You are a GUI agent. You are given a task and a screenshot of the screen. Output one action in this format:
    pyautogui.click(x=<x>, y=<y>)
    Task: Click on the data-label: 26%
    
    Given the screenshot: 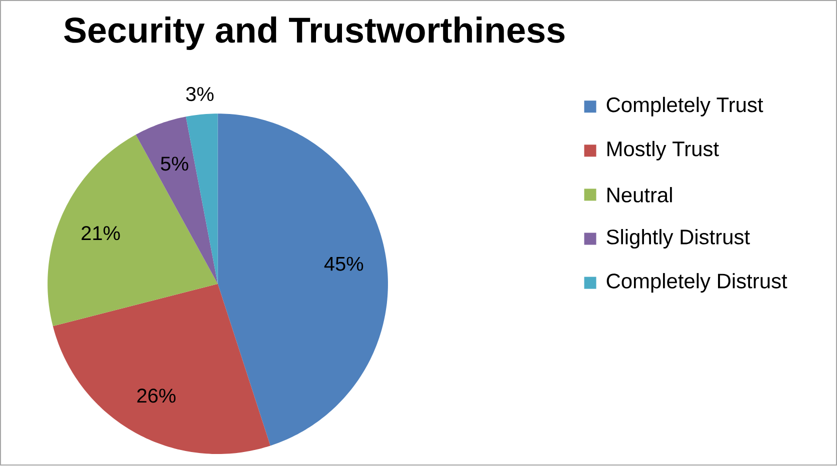 What is the action you would take?
    pyautogui.click(x=156, y=395)
    